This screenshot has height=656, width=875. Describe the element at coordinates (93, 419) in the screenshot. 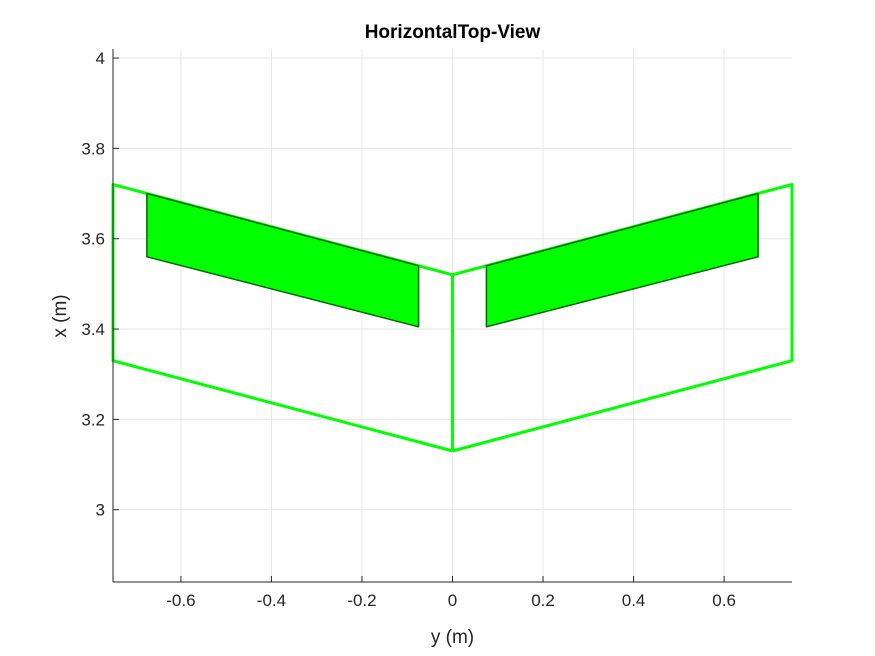

I see `y-tick-label: 3.2` at that location.